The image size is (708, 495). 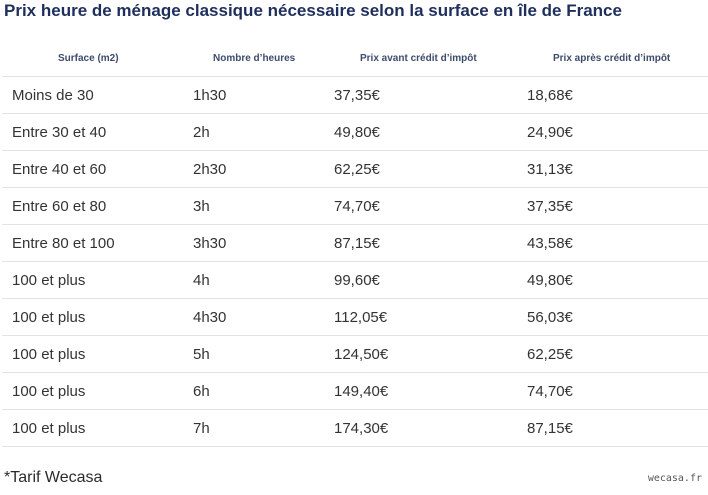 I want to click on cell-hours: 6h, so click(x=263, y=391).